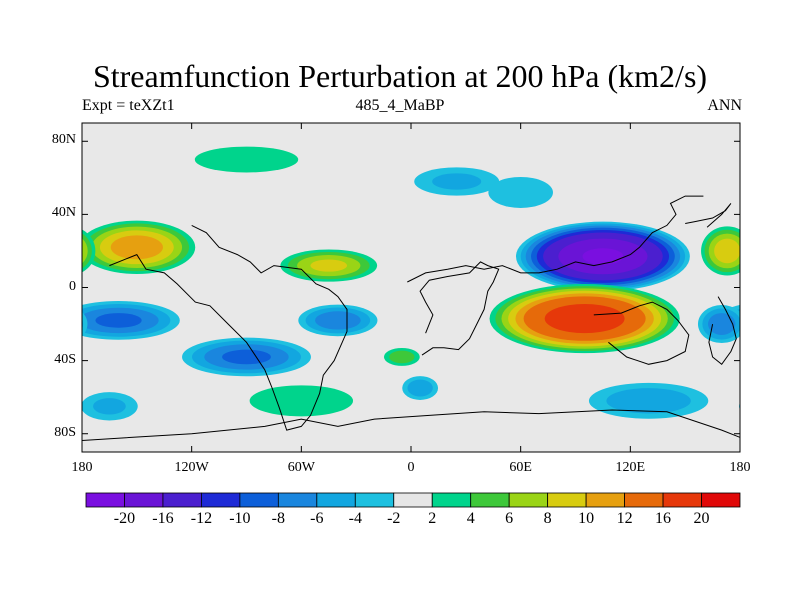  Describe the element at coordinates (301, 467) in the screenshot. I see `lon-label: 60W` at that location.